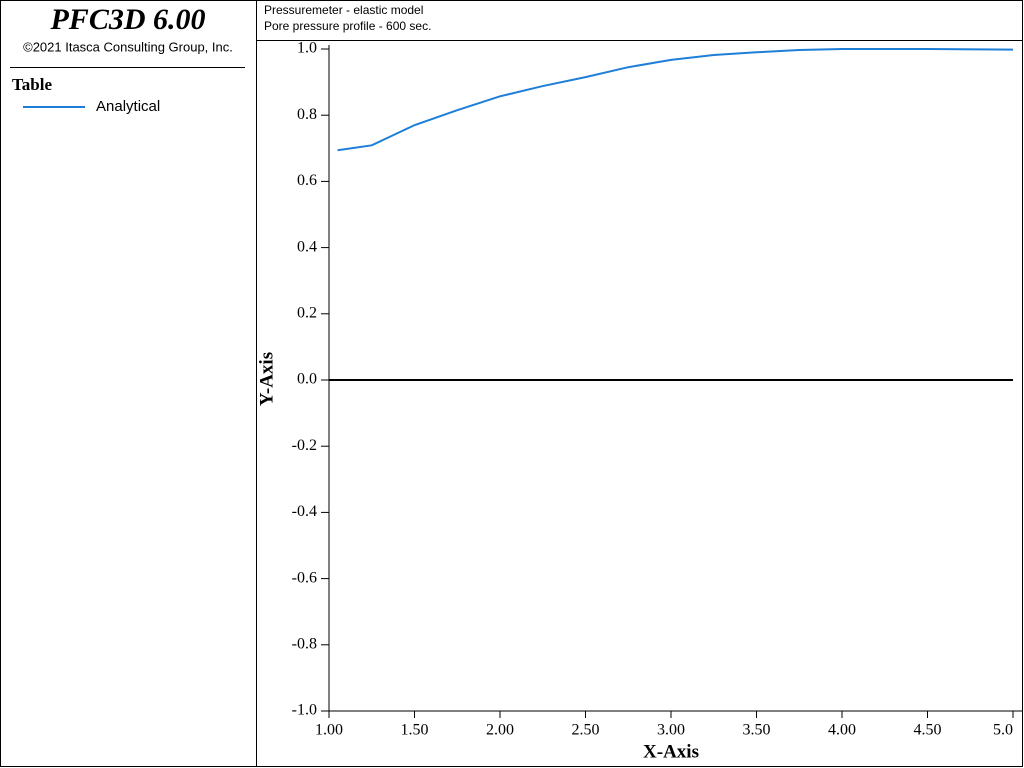 The image size is (1024, 768). I want to click on x-tick-label: 3.50, so click(757, 730).